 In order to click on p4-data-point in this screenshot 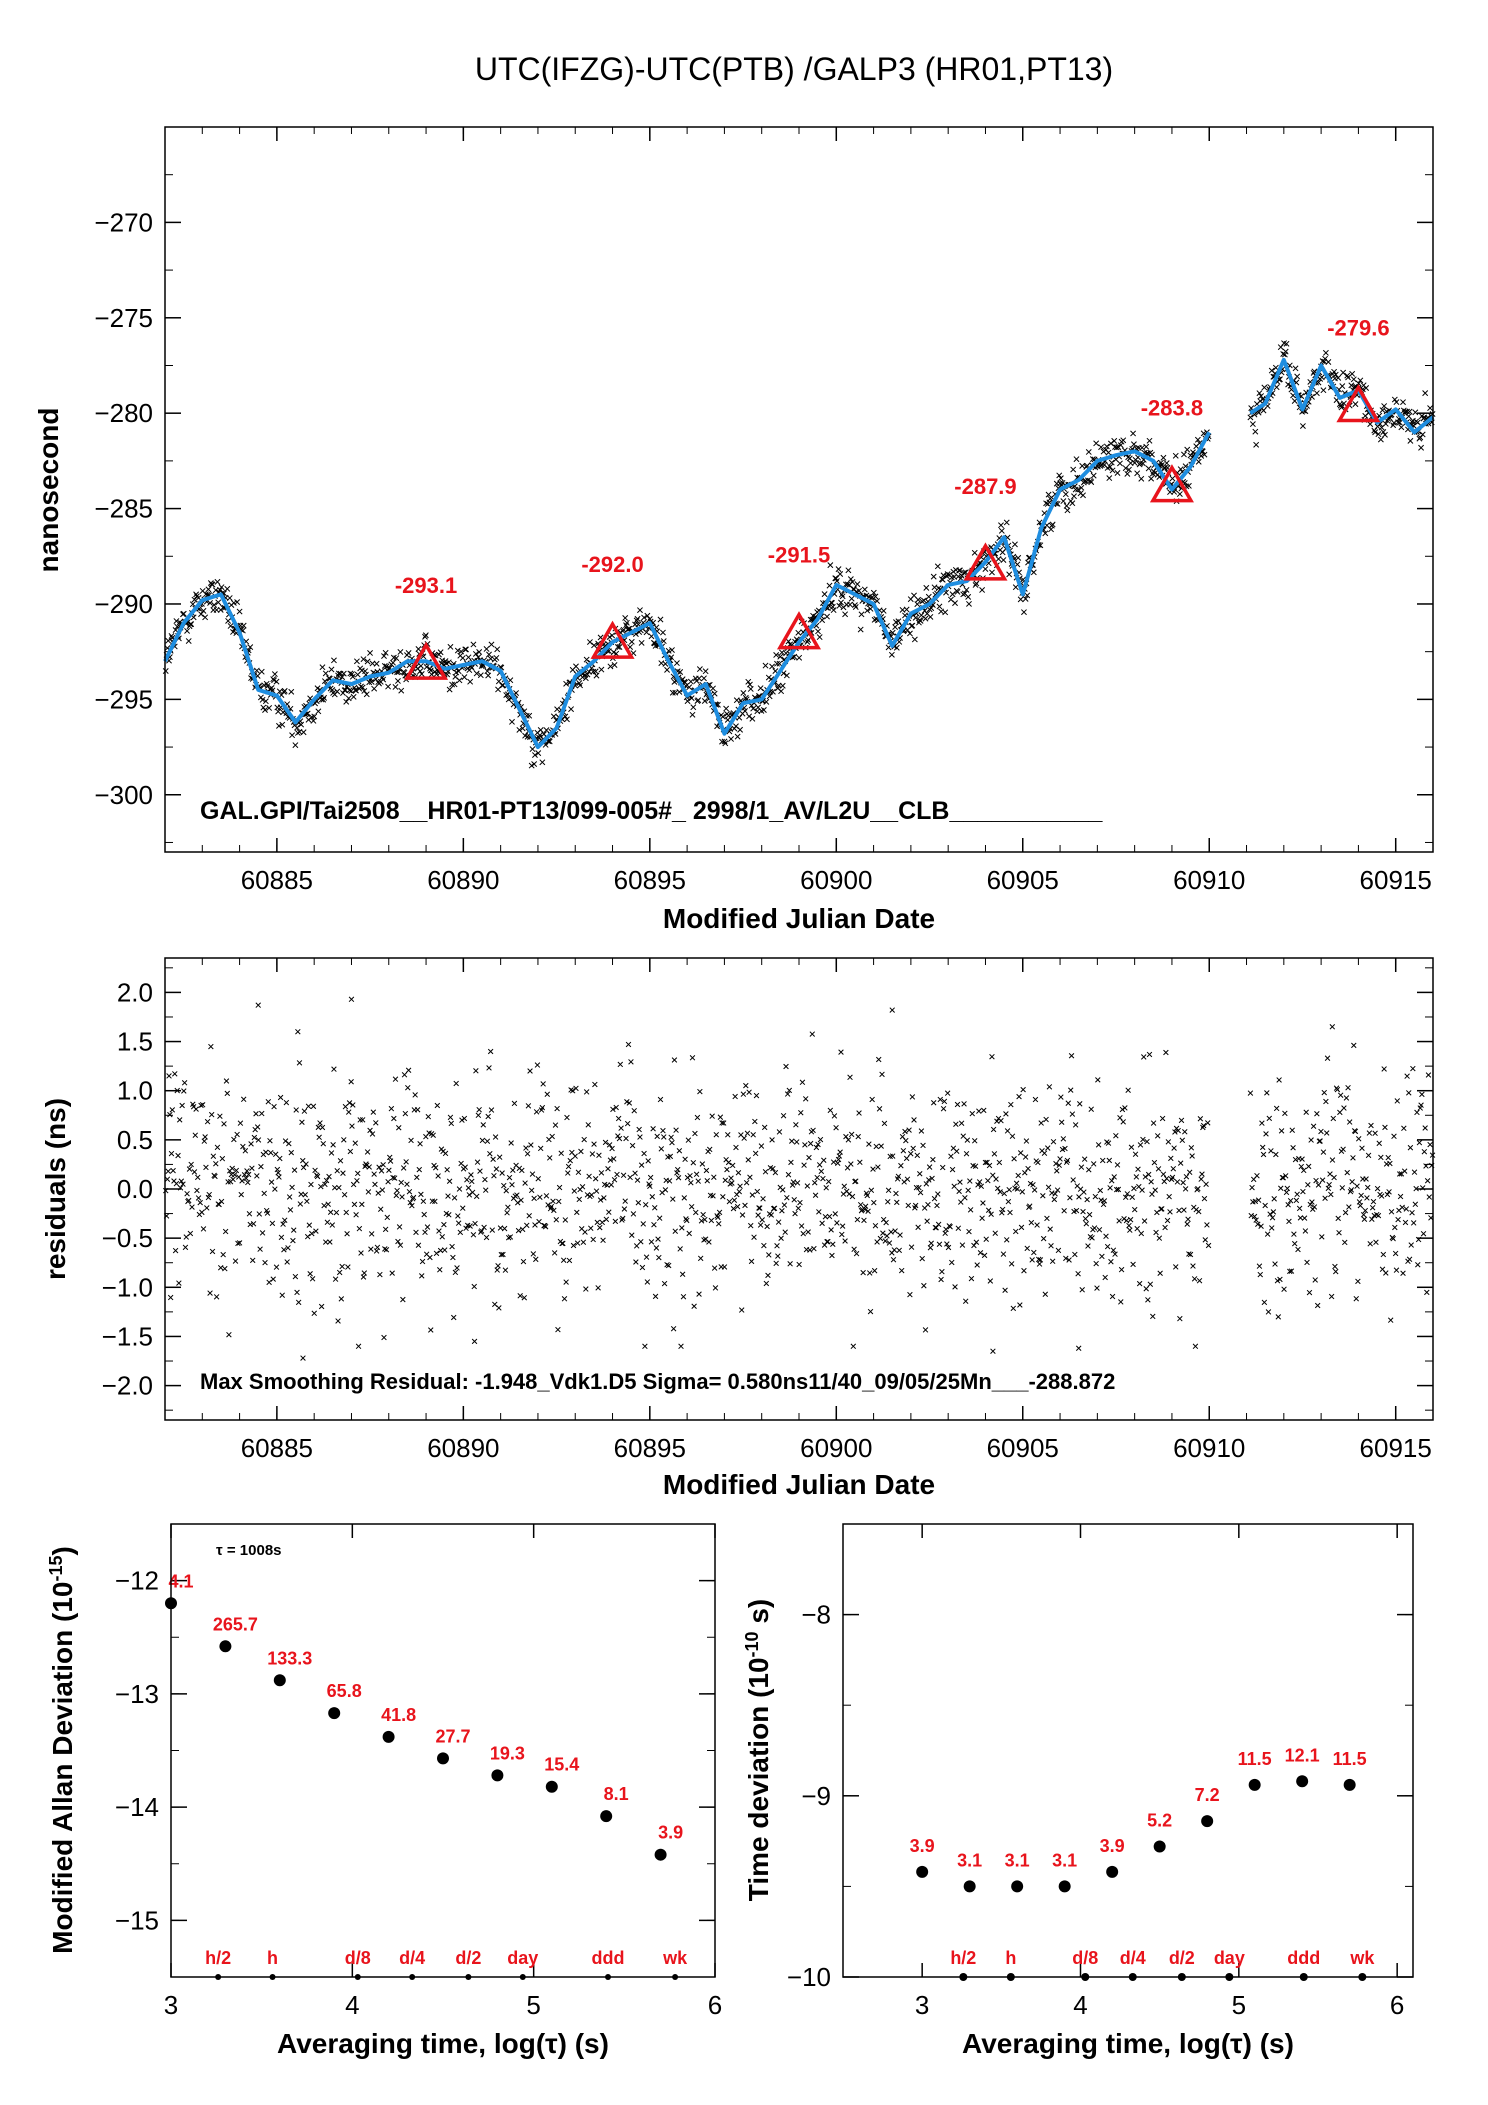, I will do `click(1159, 1846)`.